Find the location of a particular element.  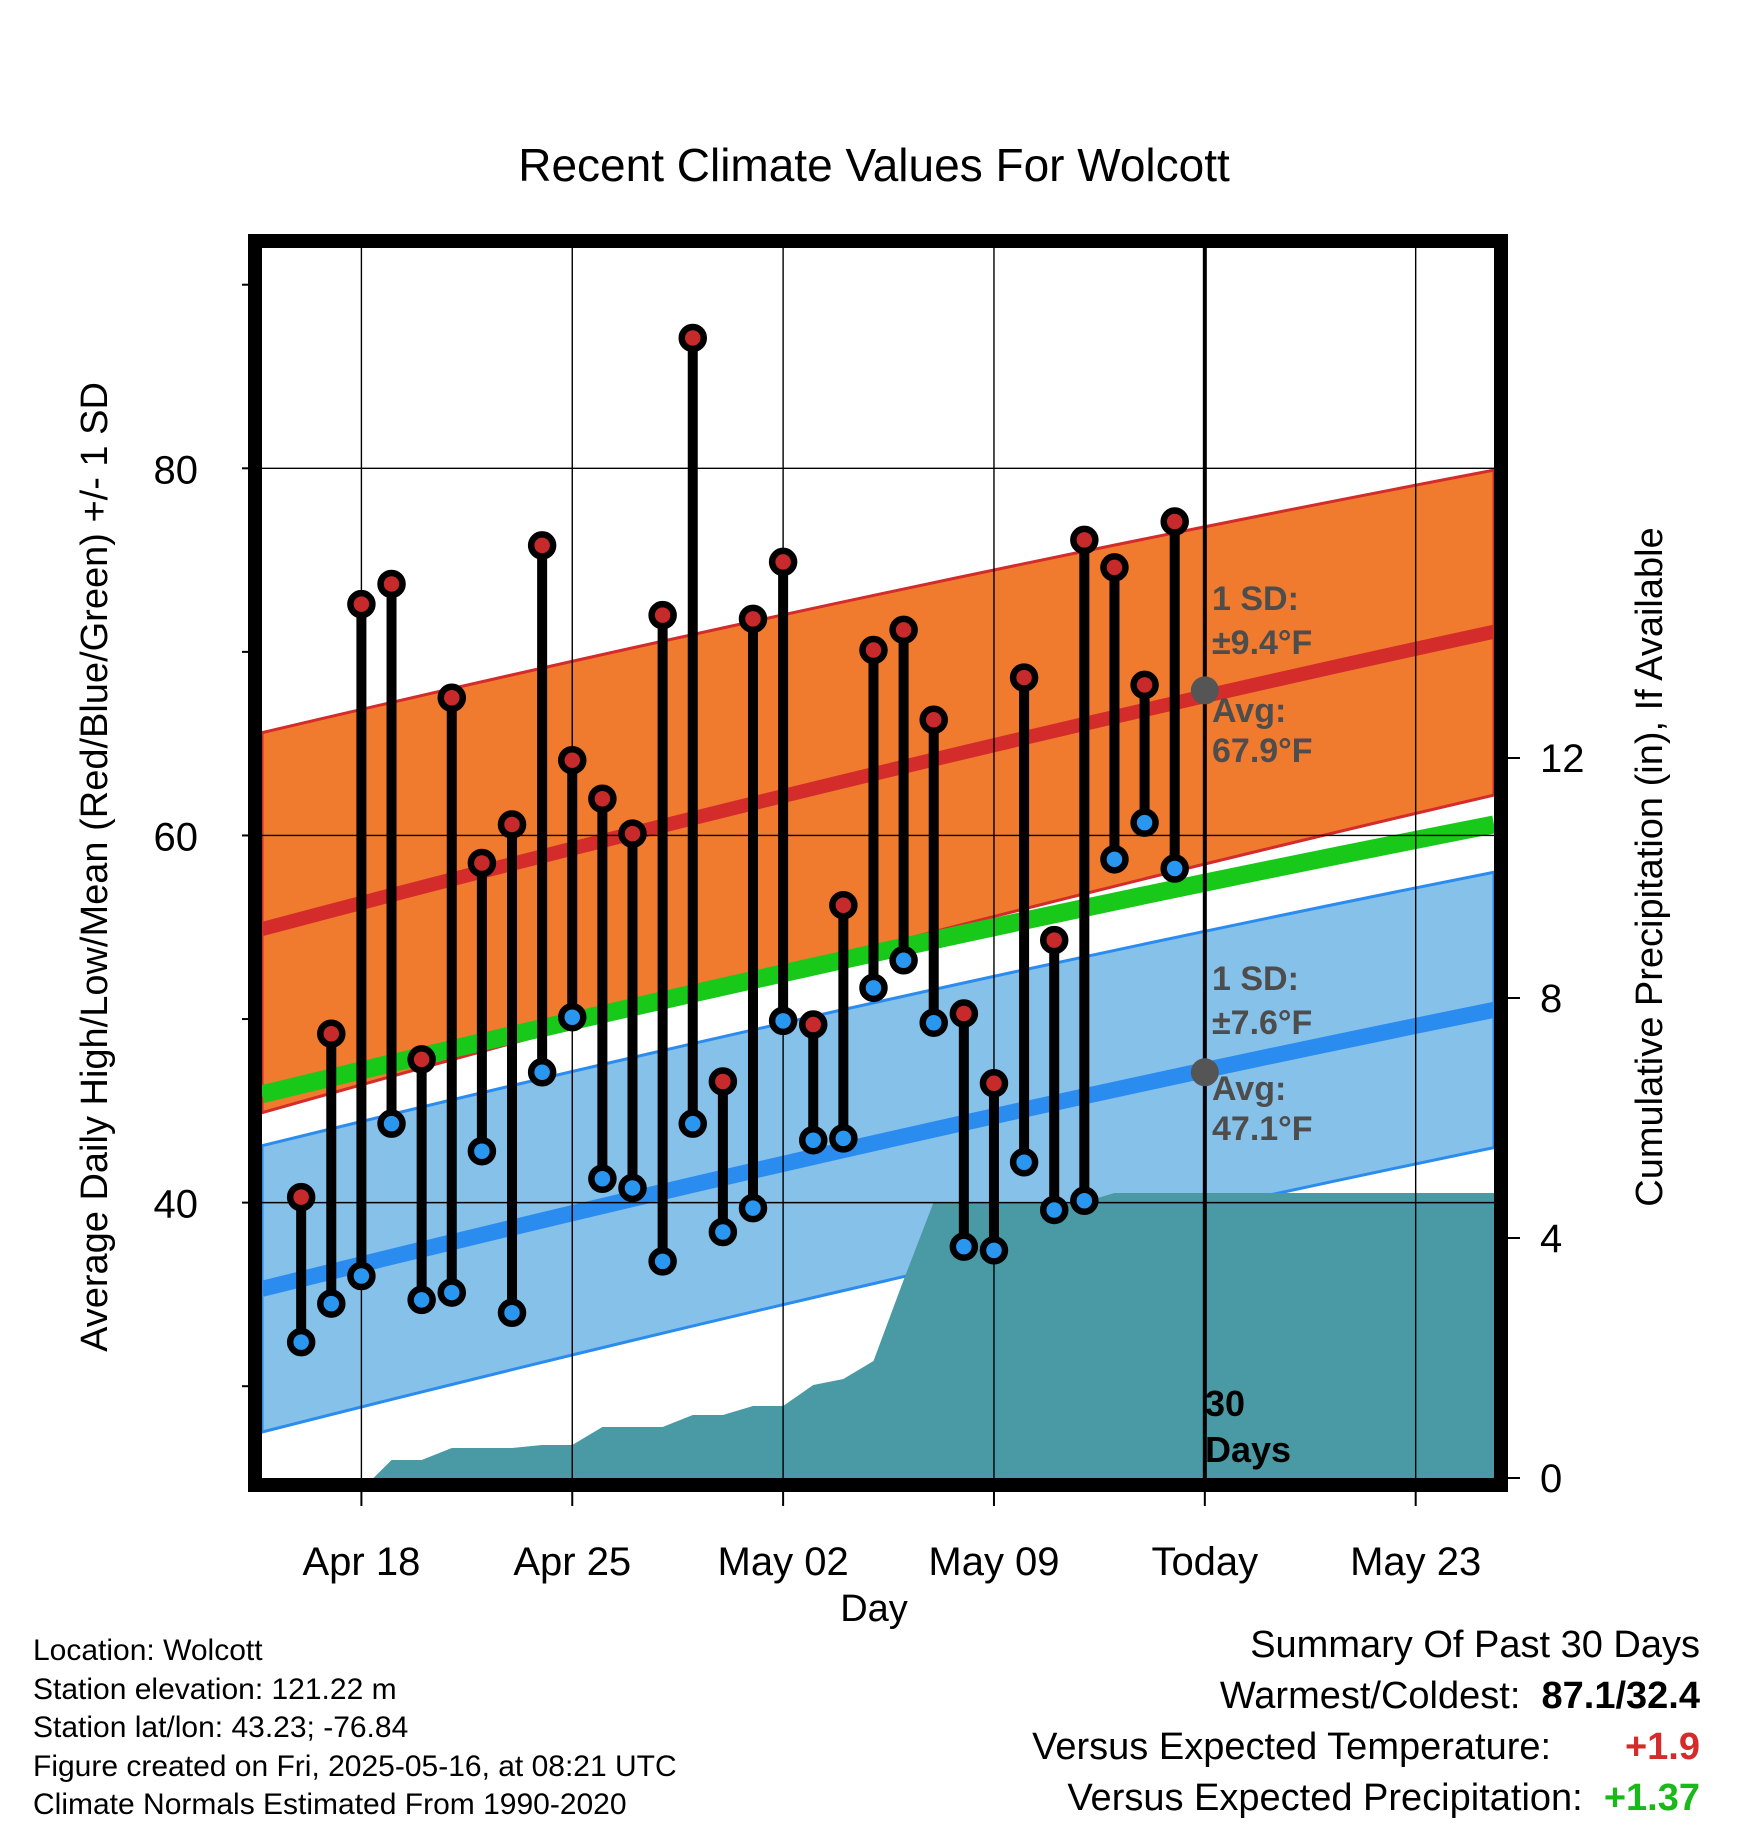

precip-deviation-row: Versus Expected Precipitation: +1.37 is located at coordinates (1366, 1798).